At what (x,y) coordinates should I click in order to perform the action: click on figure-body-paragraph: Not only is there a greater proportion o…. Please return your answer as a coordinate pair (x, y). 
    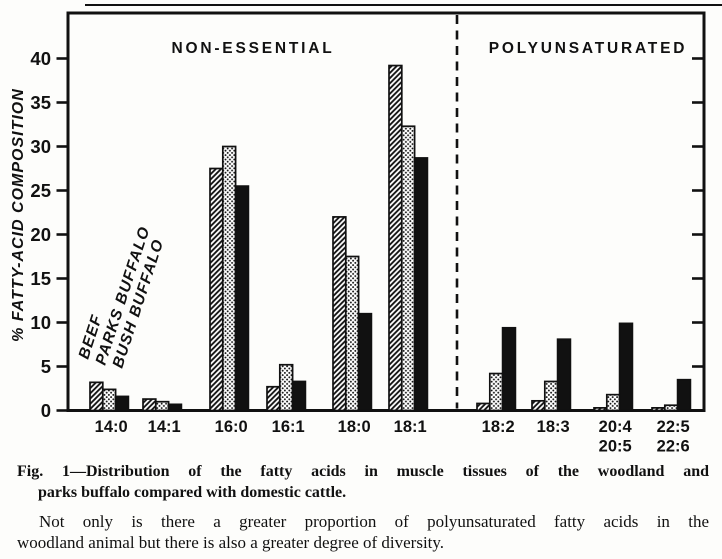
    Looking at the image, I should click on (363, 532).